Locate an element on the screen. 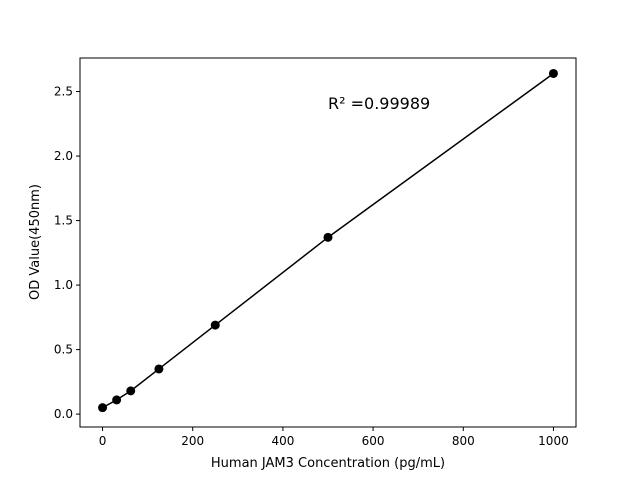 This screenshot has width=640, height=484. y-tick-label: 1.5 is located at coordinates (63, 221).